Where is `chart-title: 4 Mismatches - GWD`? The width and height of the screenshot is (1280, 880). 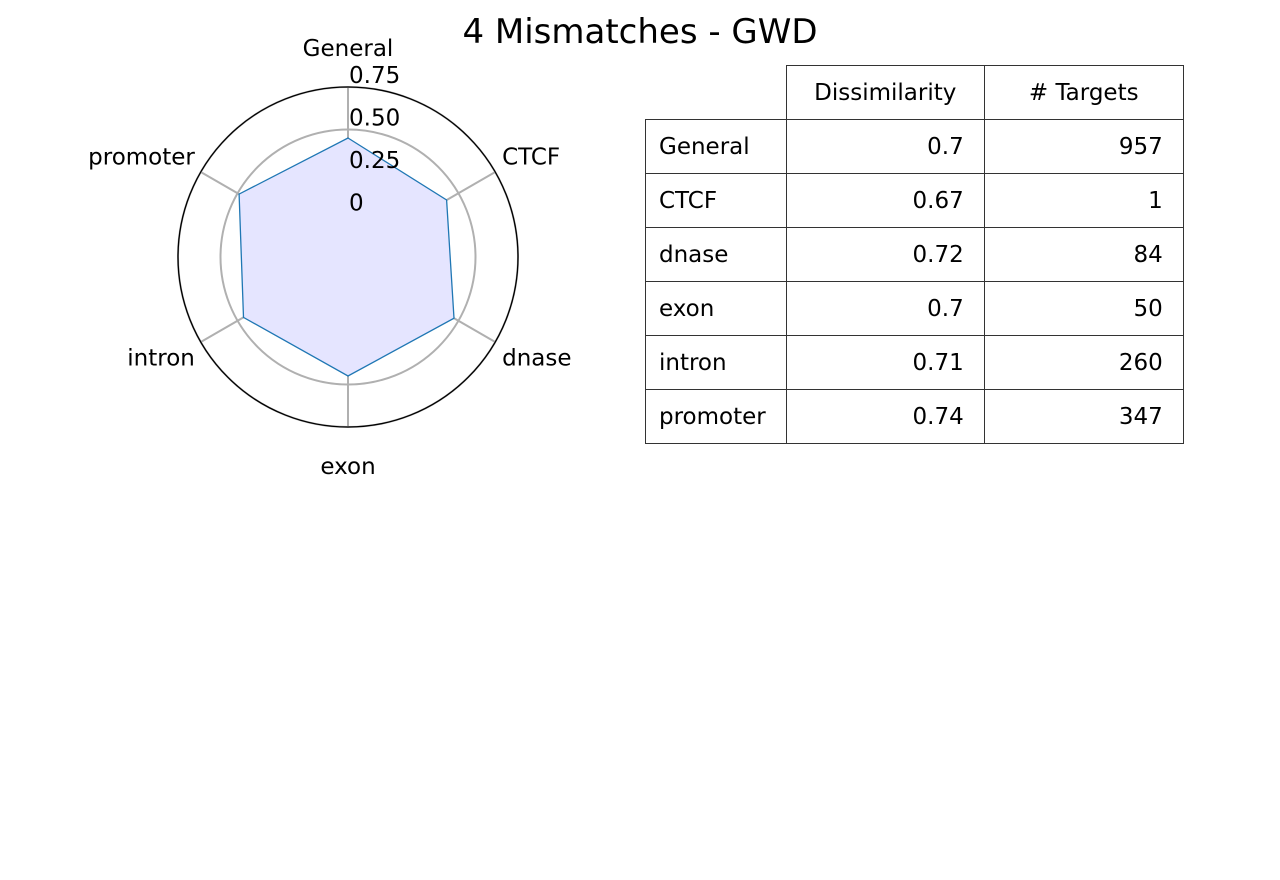 chart-title: 4 Mismatches - GWD is located at coordinates (640, 32).